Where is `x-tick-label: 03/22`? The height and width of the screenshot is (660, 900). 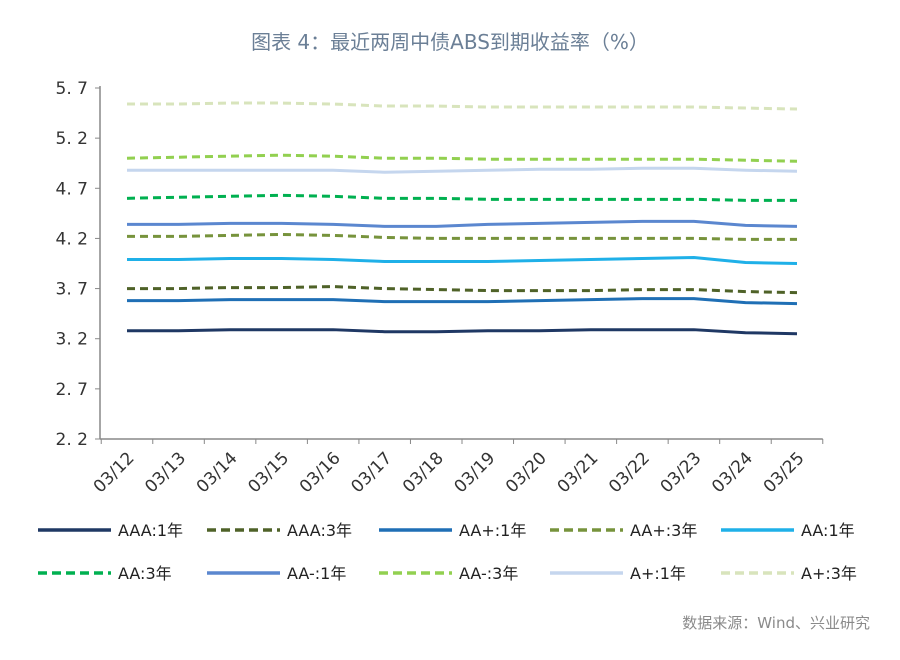
x-tick-label: 03/22 is located at coordinates (629, 472).